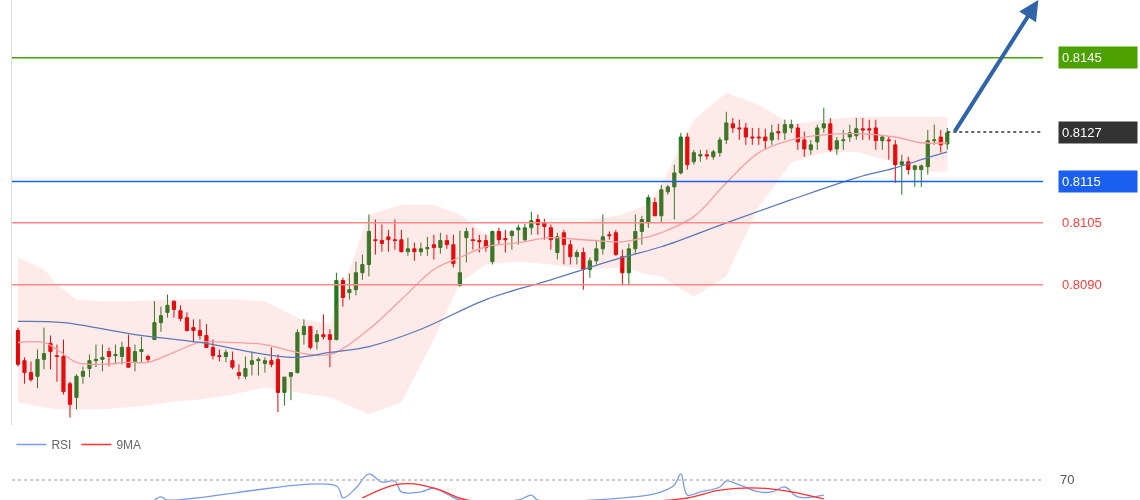  What do you see at coordinates (1082, 222) in the screenshot?
I see `ref-line-label: 0.8105` at bounding box center [1082, 222].